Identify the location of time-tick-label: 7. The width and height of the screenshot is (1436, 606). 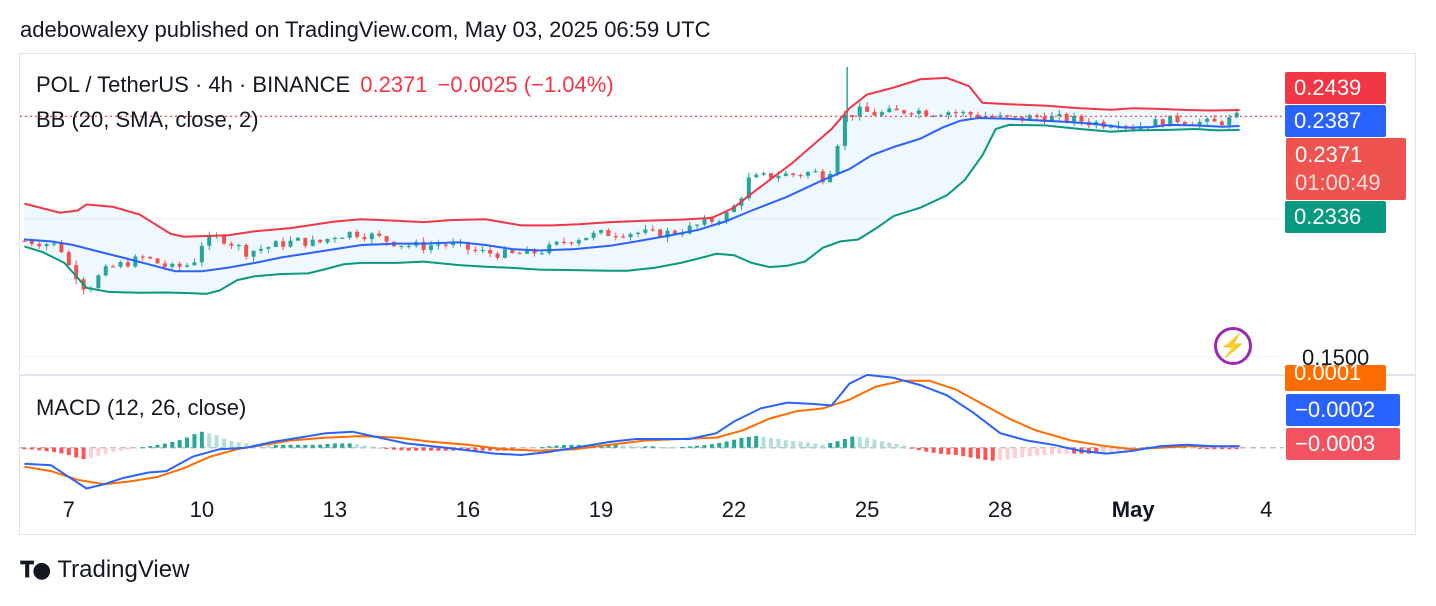
(69, 509).